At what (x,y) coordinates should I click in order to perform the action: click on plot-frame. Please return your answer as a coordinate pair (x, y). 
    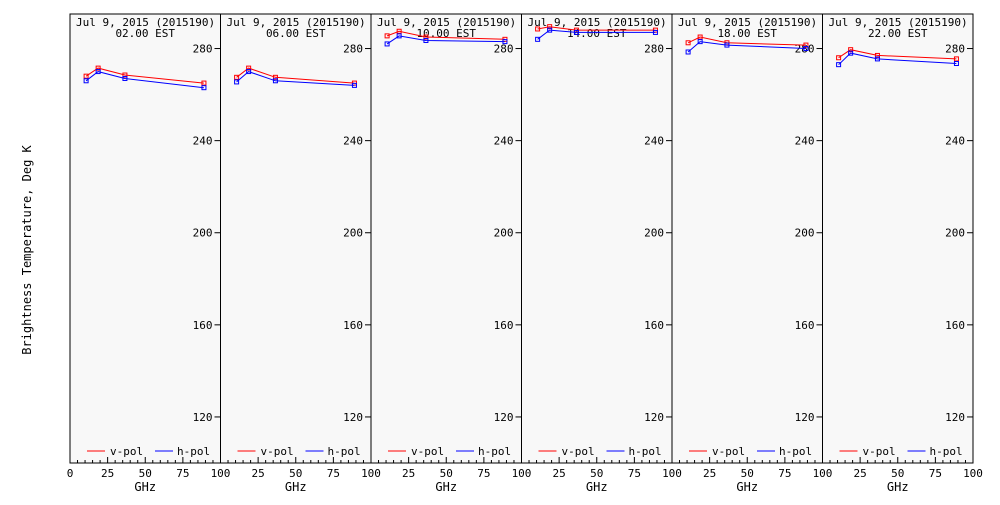
    Looking at the image, I should click on (898, 238).